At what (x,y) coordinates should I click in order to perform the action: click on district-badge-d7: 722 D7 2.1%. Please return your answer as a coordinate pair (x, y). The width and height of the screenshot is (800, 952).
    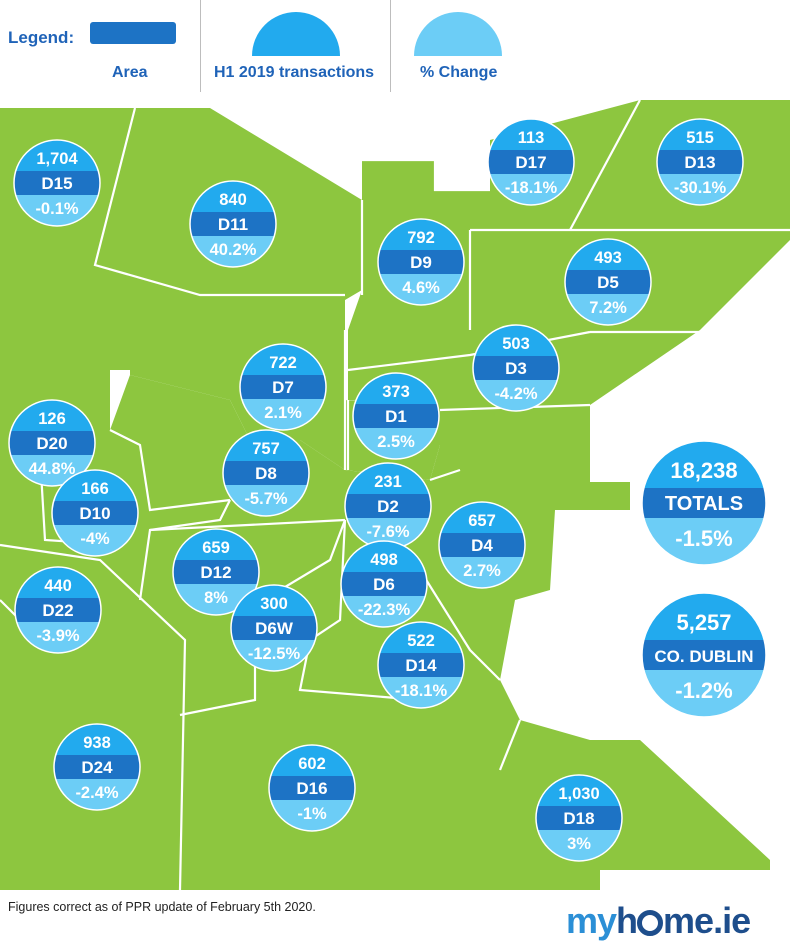
    Looking at the image, I should click on (283, 387).